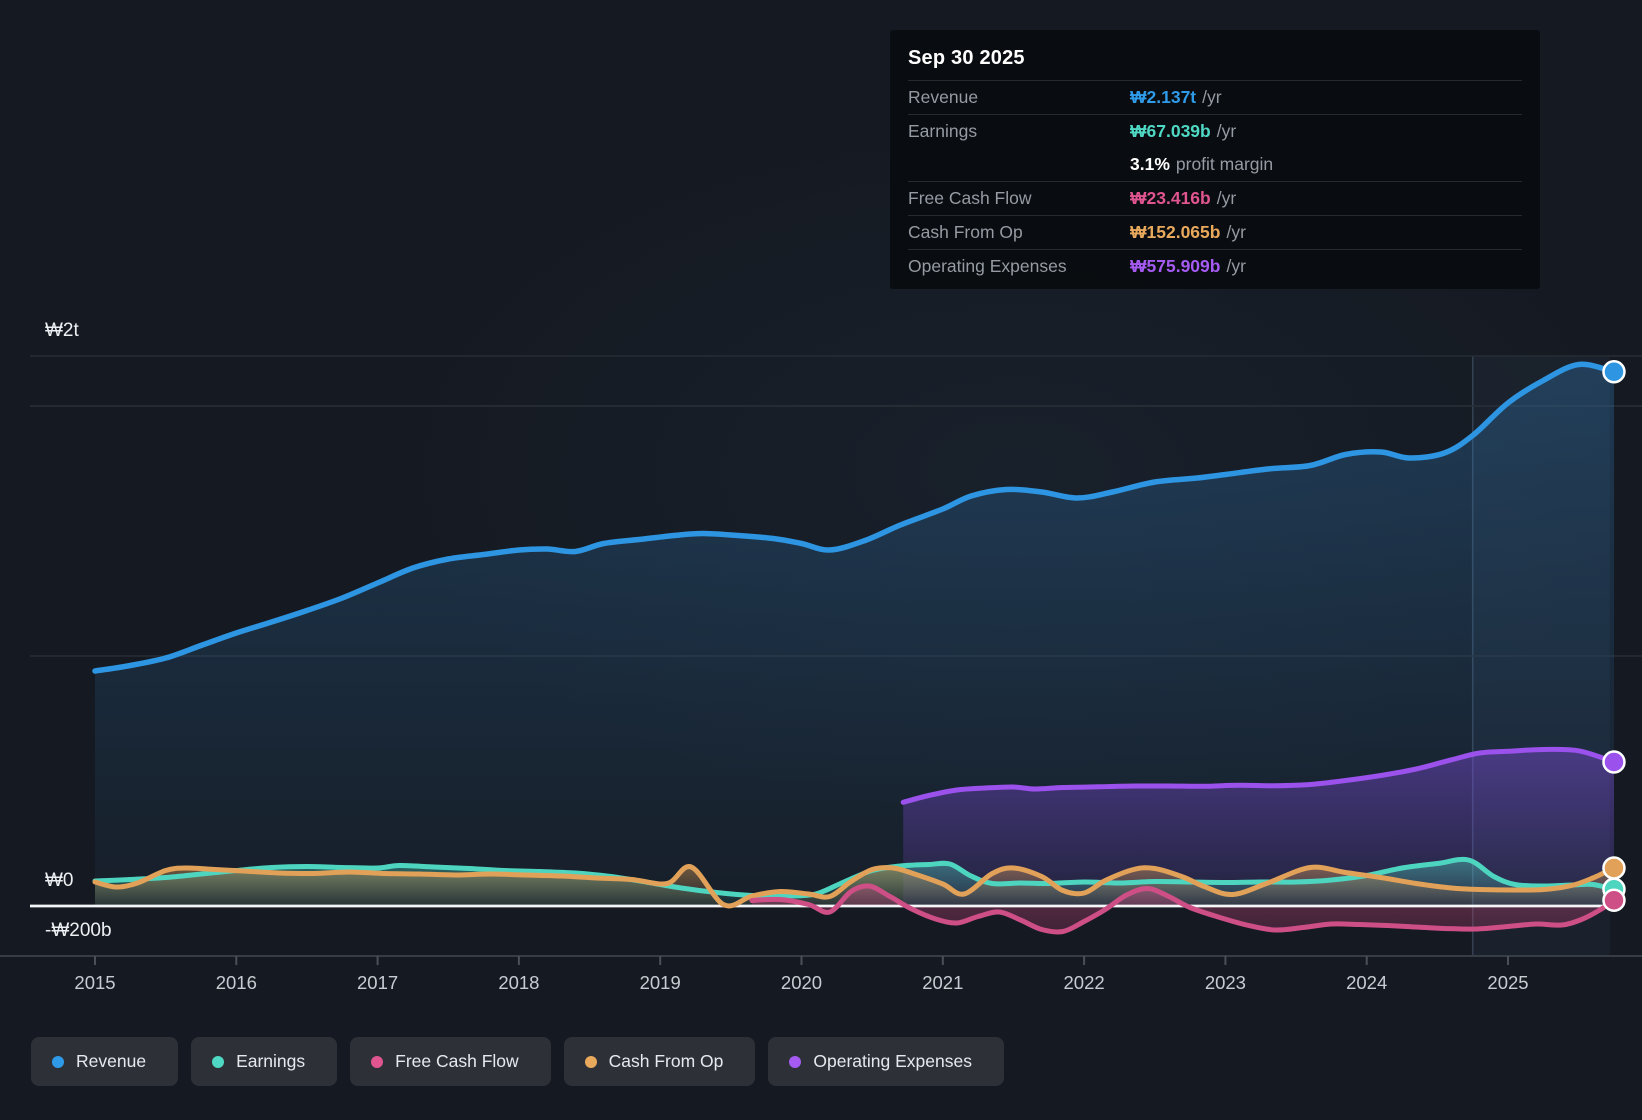 The width and height of the screenshot is (1642, 1120). Describe the element at coordinates (966, 58) in the screenshot. I see `tooltip-date: Sep 30 2025` at that location.